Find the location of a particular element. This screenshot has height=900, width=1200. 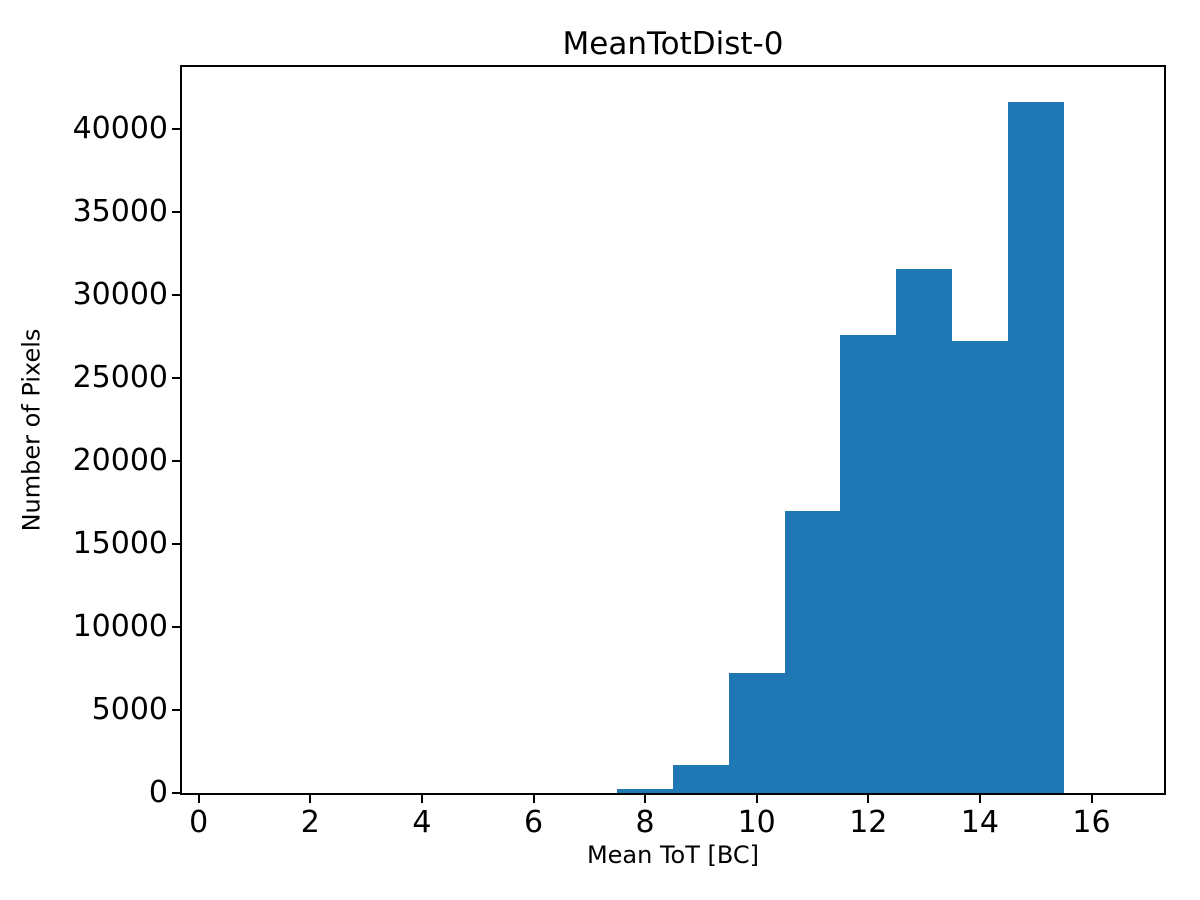

chart-title: MeanTotDist-0 is located at coordinates (673, 44).